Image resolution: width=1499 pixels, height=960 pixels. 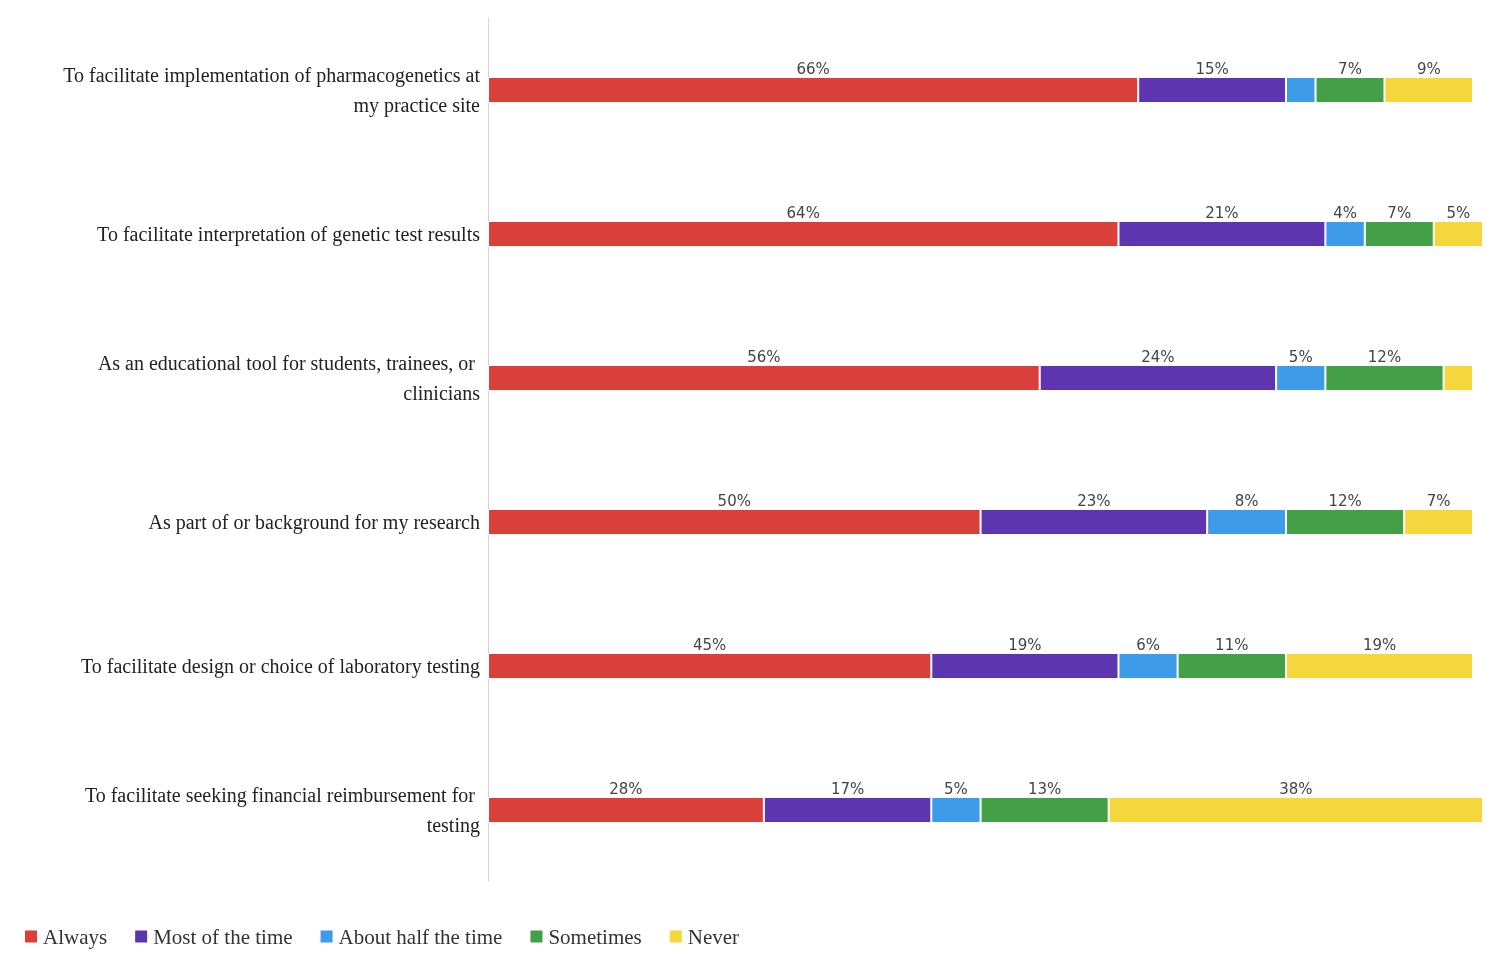 I want to click on legend-label: Most of the time, so click(x=223, y=936).